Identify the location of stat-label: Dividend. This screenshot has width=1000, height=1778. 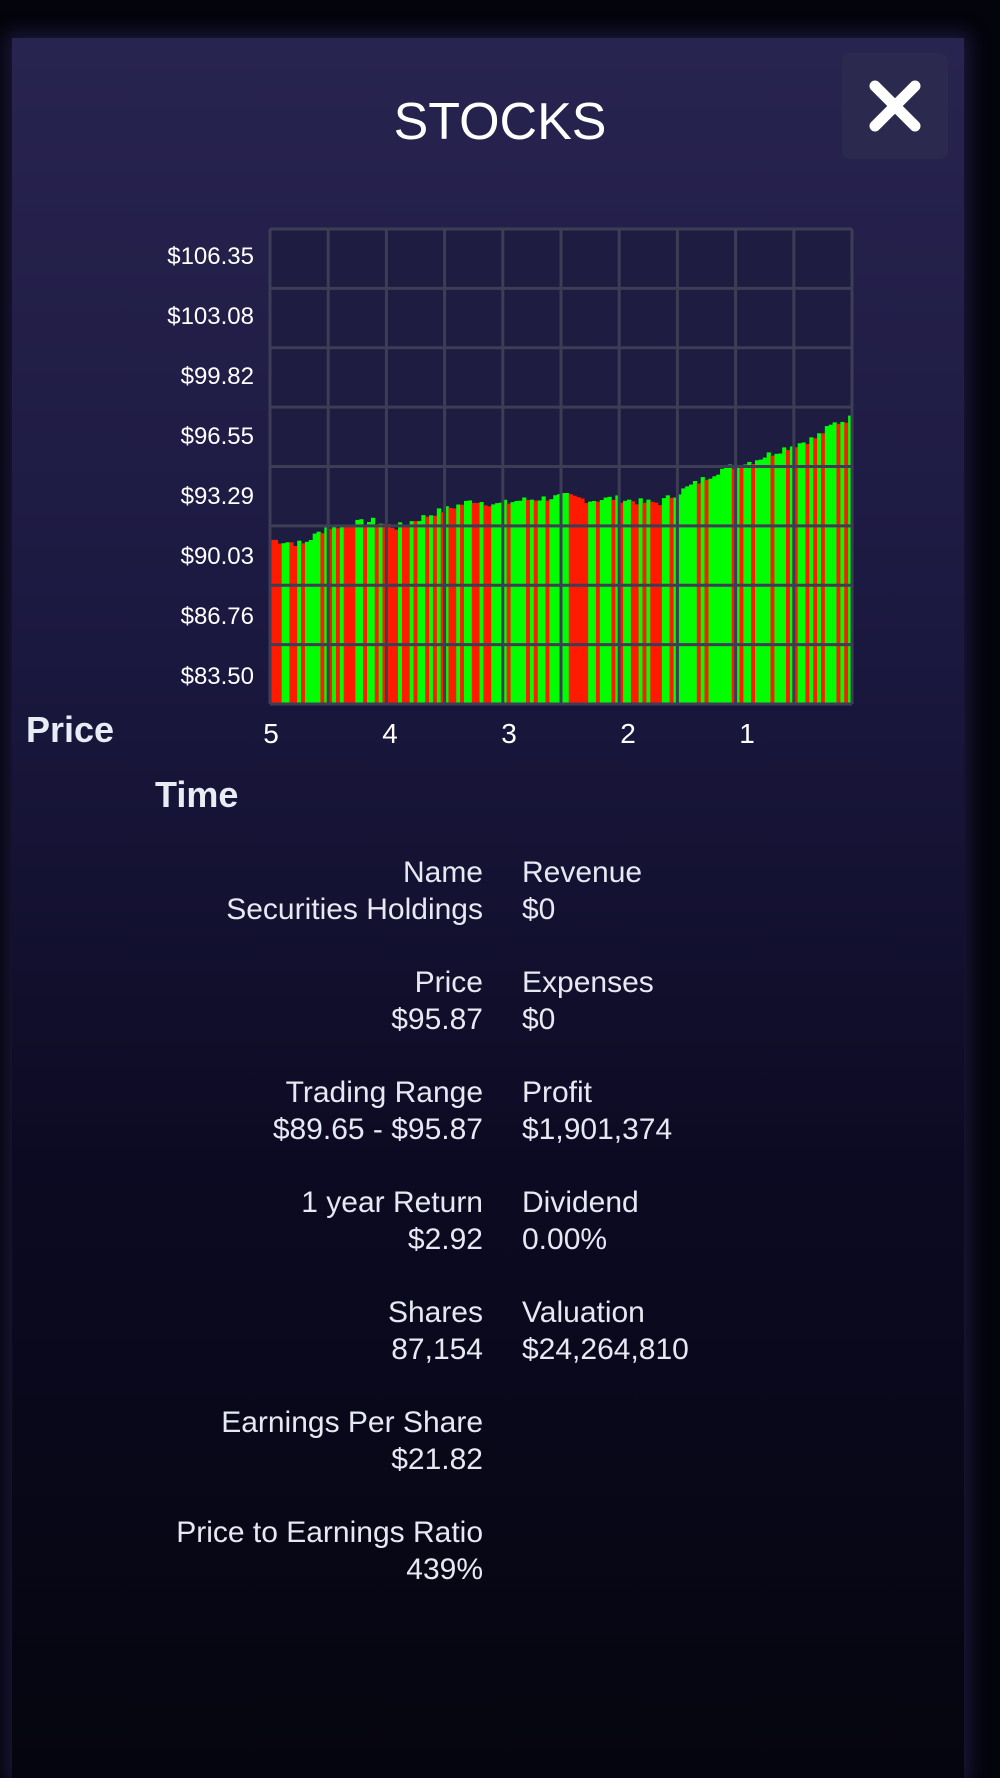
(580, 1202).